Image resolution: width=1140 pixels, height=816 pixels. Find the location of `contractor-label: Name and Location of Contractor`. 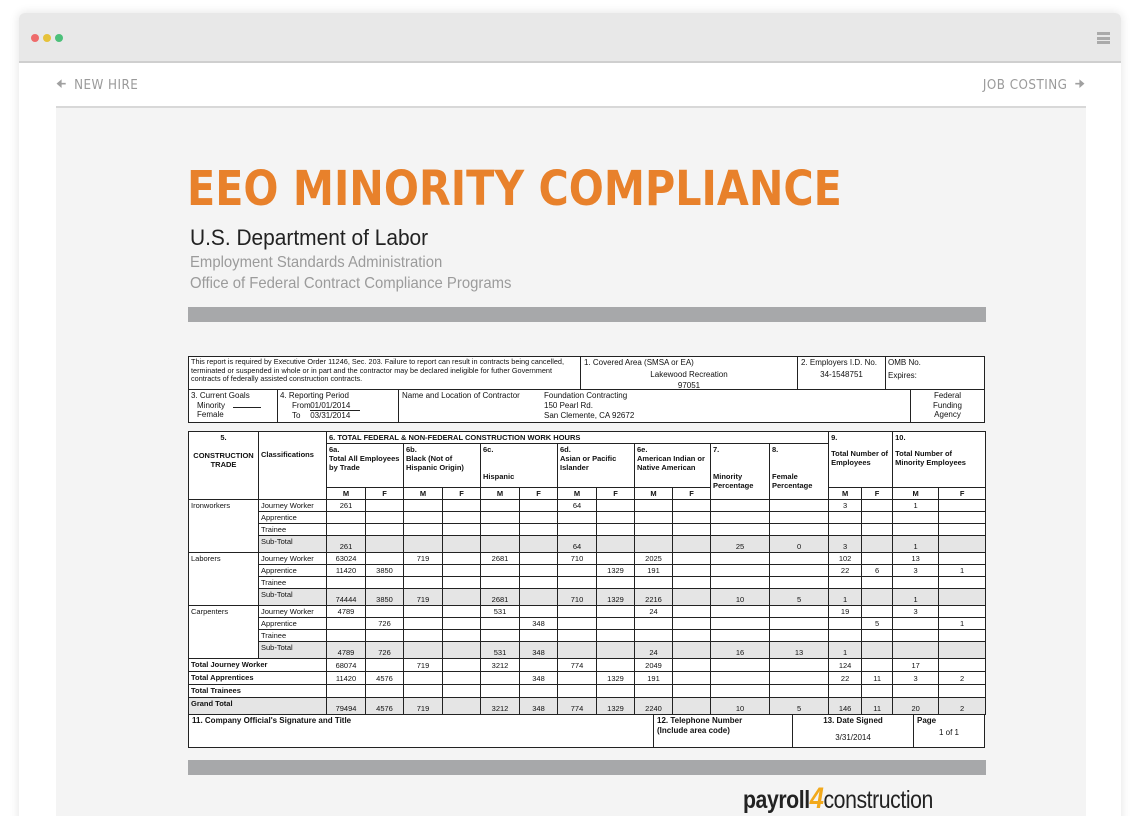

contractor-label: Name and Location of Contractor is located at coordinates (461, 395).